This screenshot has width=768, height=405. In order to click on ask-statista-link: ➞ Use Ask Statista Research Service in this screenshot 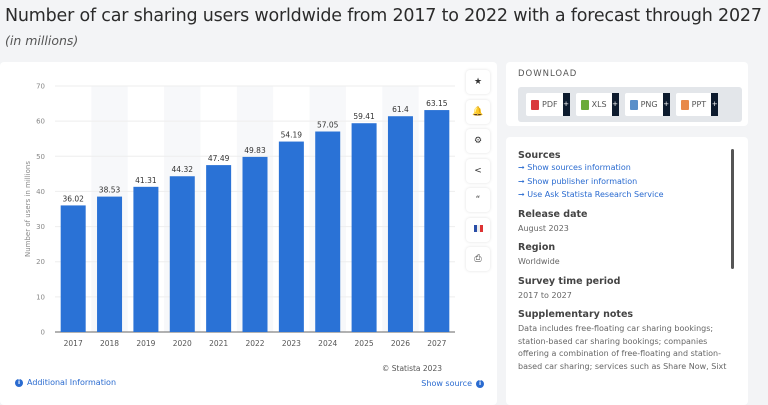, I will do `click(627, 195)`.